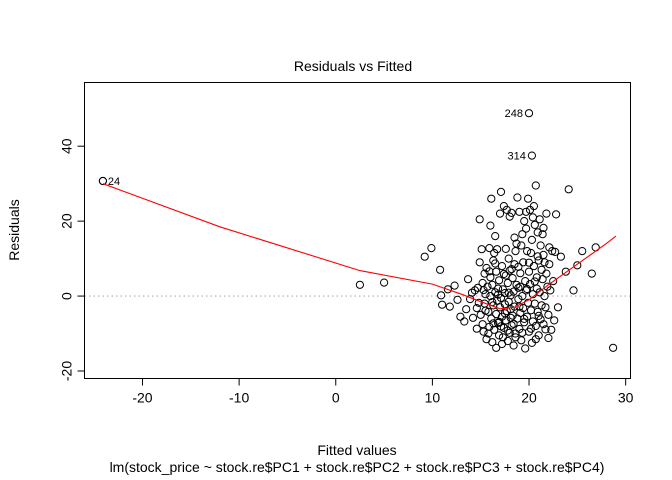 The image size is (672, 480). I want to click on chart-title: Residuals vs Fitted, so click(353, 66).